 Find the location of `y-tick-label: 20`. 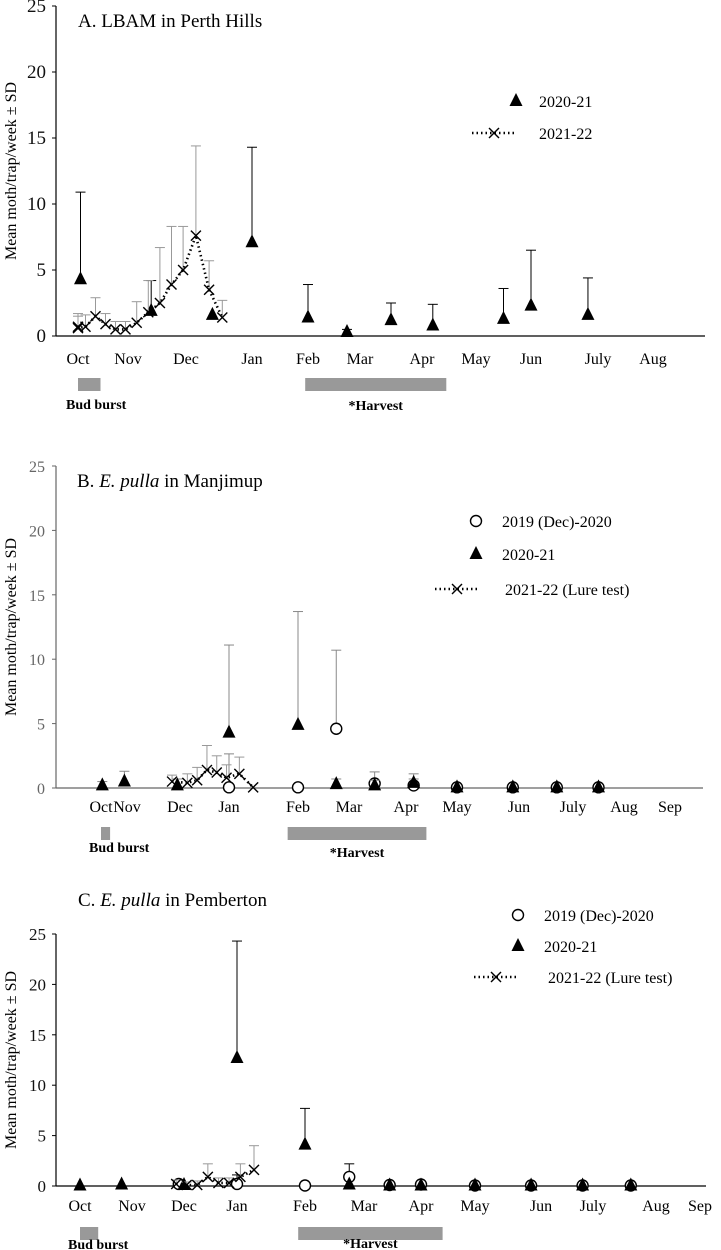

y-tick-label: 20 is located at coordinates (37, 984).